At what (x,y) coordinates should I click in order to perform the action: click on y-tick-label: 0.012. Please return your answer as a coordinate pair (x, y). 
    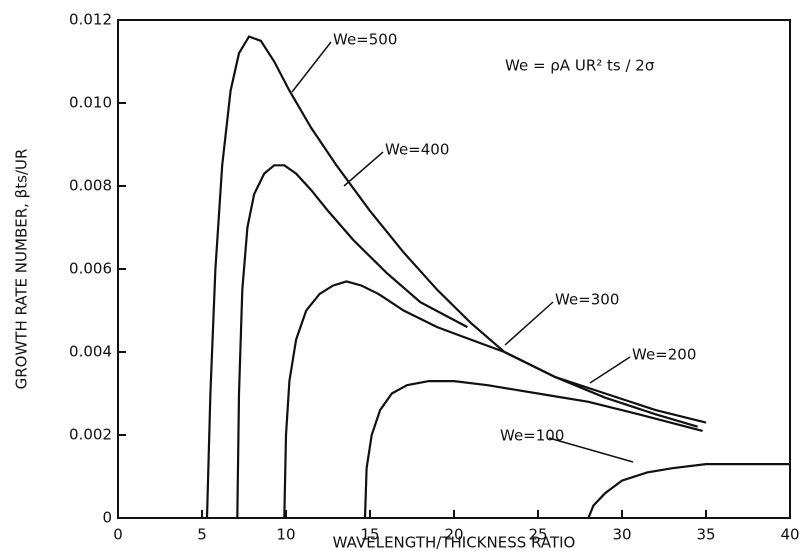
    Looking at the image, I should click on (90, 20).